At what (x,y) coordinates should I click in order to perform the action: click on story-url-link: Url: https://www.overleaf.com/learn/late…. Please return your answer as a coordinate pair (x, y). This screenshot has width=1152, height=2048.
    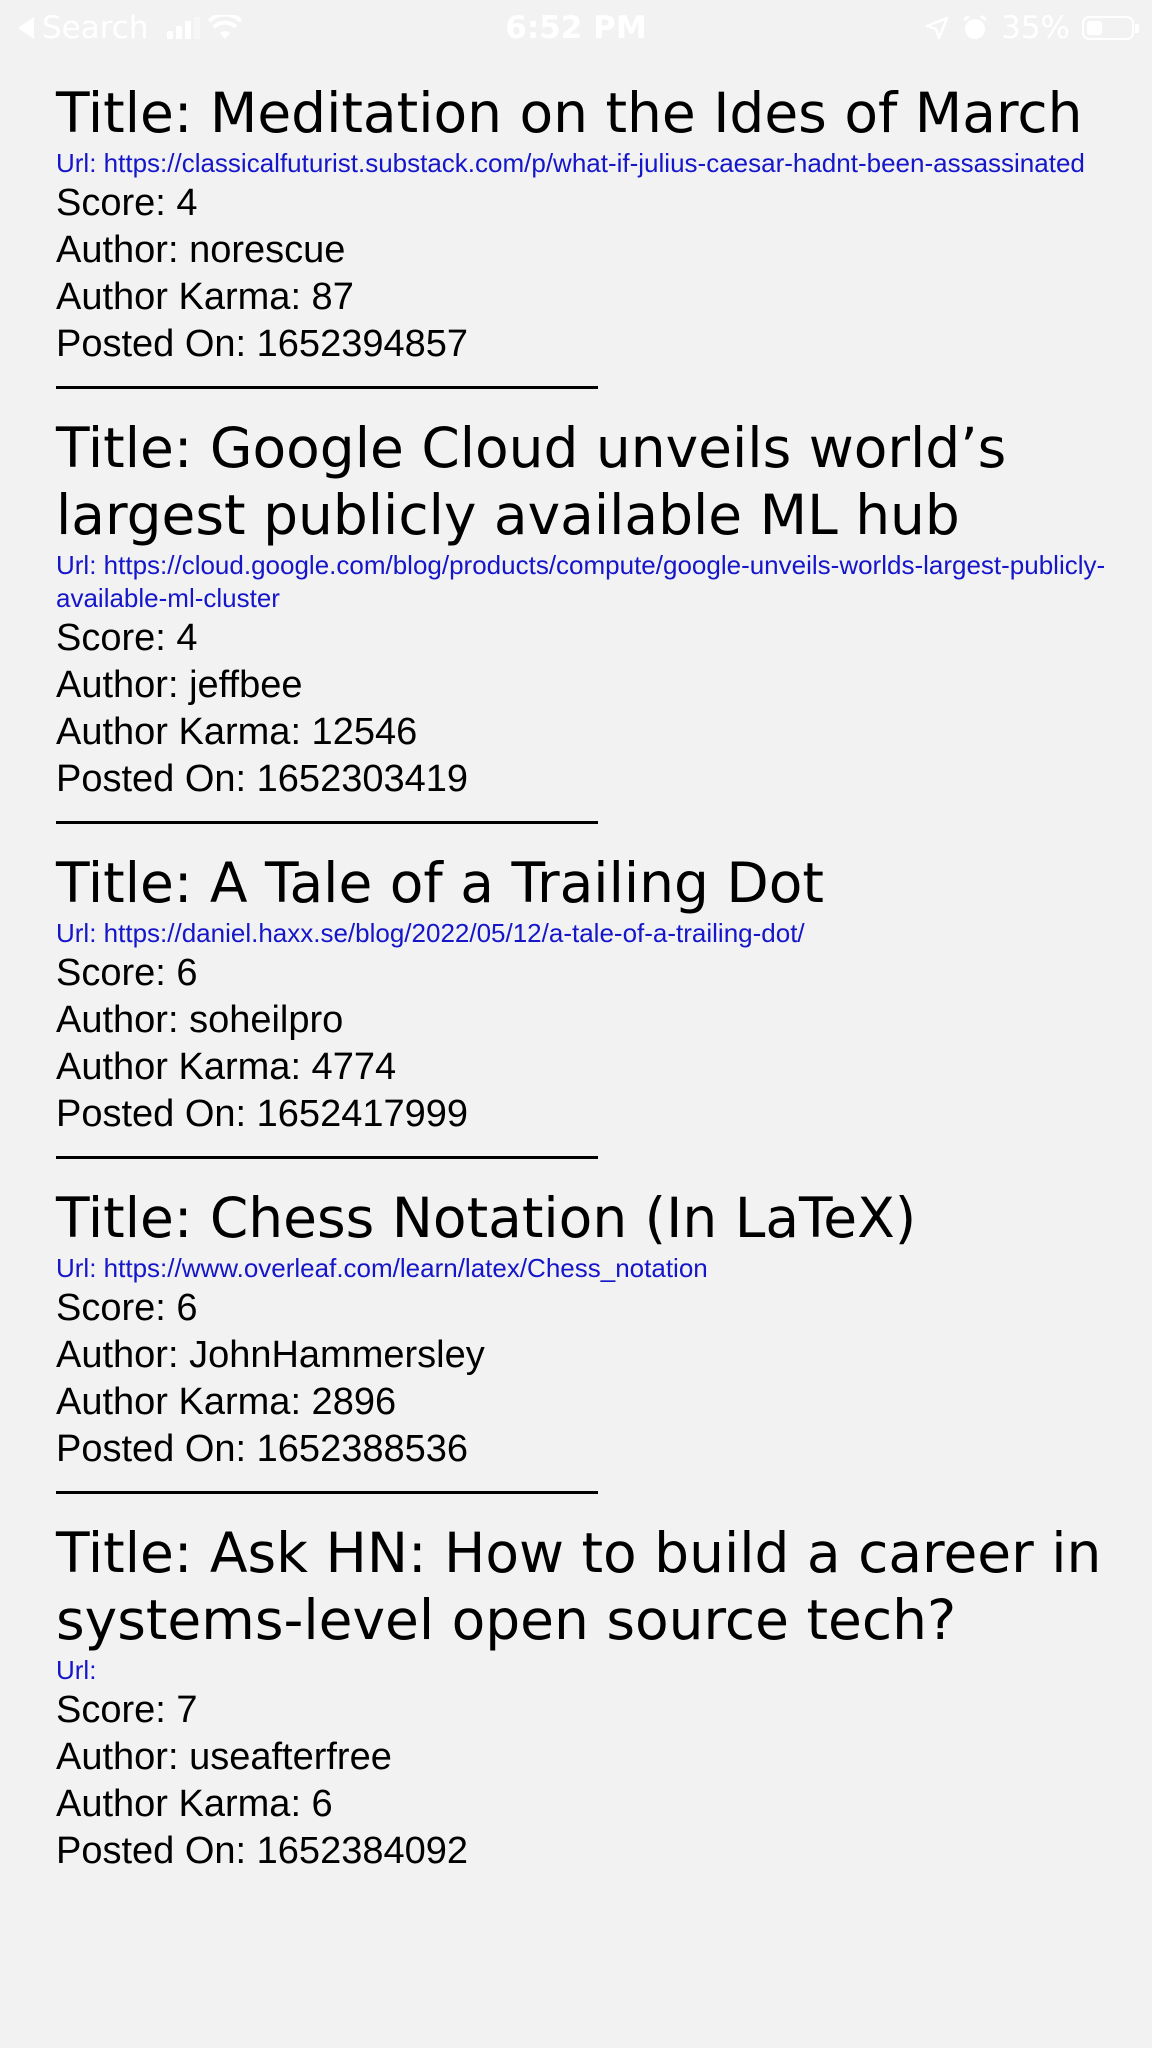
    Looking at the image, I should click on (382, 1268).